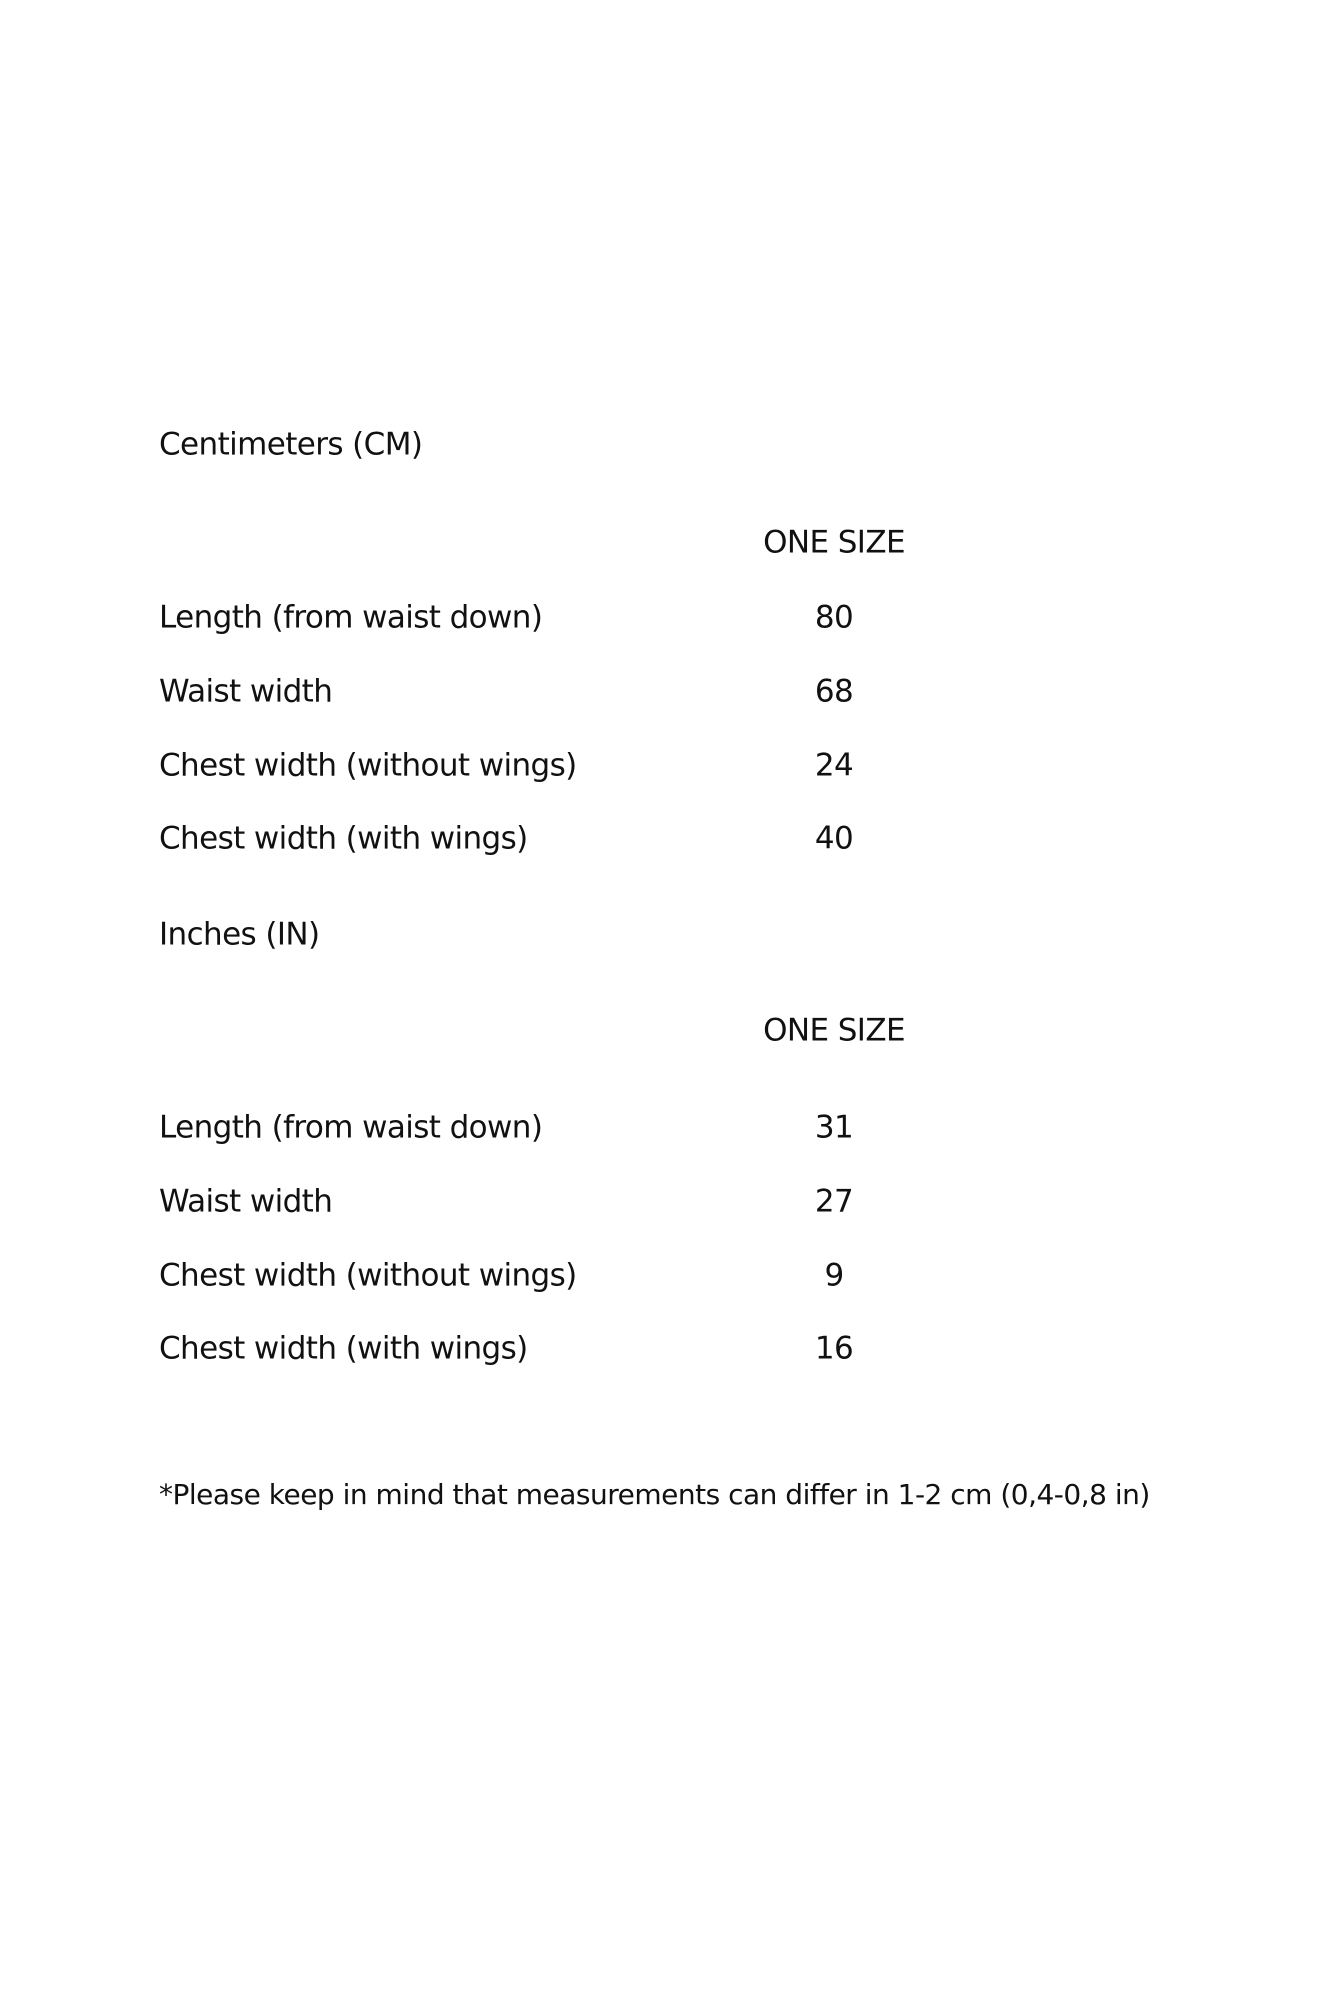 This screenshot has height=1999, width=1333. What do you see at coordinates (834, 838) in the screenshot?
I see `cm-row-value: 40` at bounding box center [834, 838].